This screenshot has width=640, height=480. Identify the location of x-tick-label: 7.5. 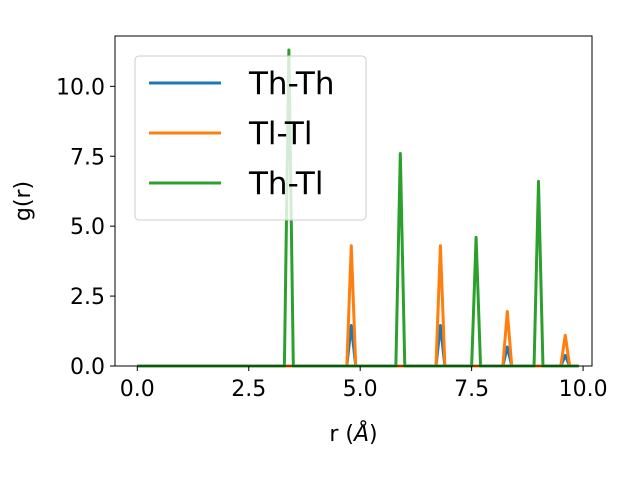
(471, 389).